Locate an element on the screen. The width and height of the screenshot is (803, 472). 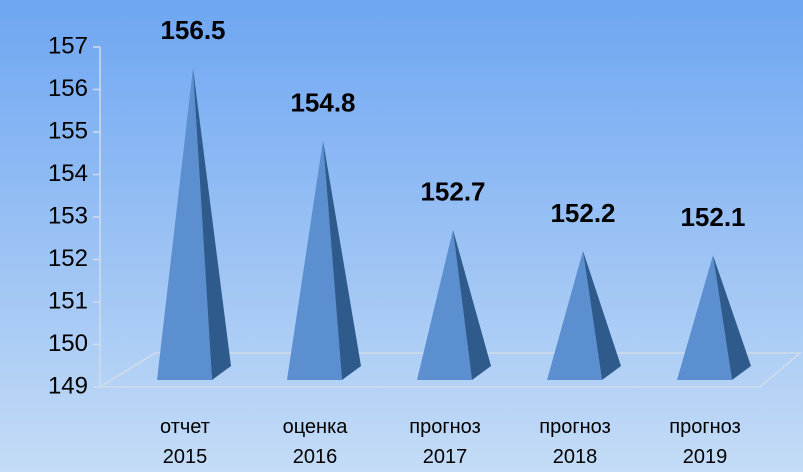
y-tick-label: 153 is located at coordinates (68, 215).